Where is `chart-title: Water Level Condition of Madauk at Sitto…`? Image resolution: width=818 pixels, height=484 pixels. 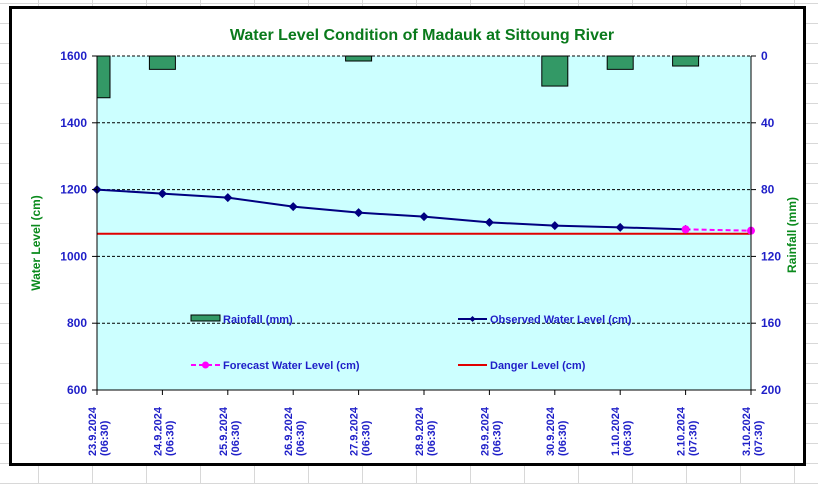 chart-title: Water Level Condition of Madauk at Sitto… is located at coordinates (422, 35).